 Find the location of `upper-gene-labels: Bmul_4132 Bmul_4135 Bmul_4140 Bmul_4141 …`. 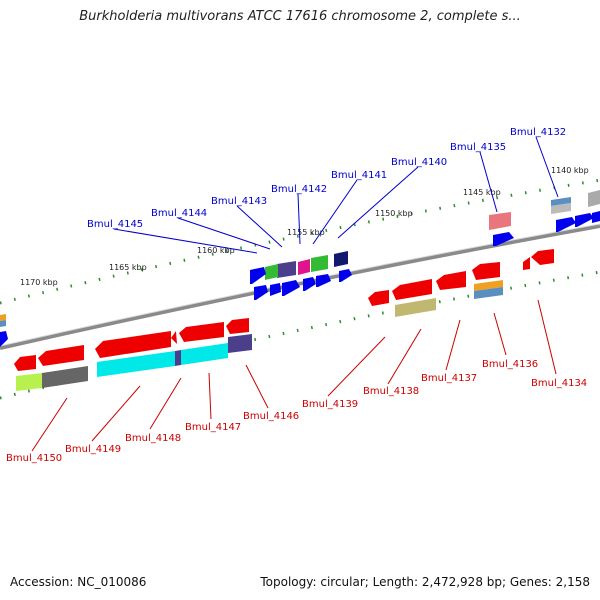

upper-gene-labels: Bmul_4132 Bmul_4135 Bmul_4140 Bmul_4141 … is located at coordinates (326, 178).